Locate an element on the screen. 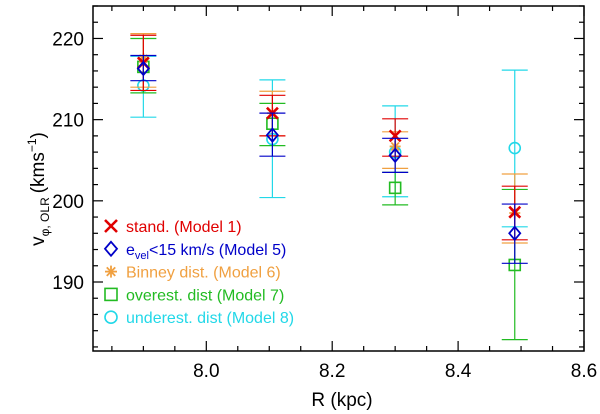 The width and height of the screenshot is (600, 414). y-axis-title-subscript: φ, OLR is located at coordinates (45, 216).